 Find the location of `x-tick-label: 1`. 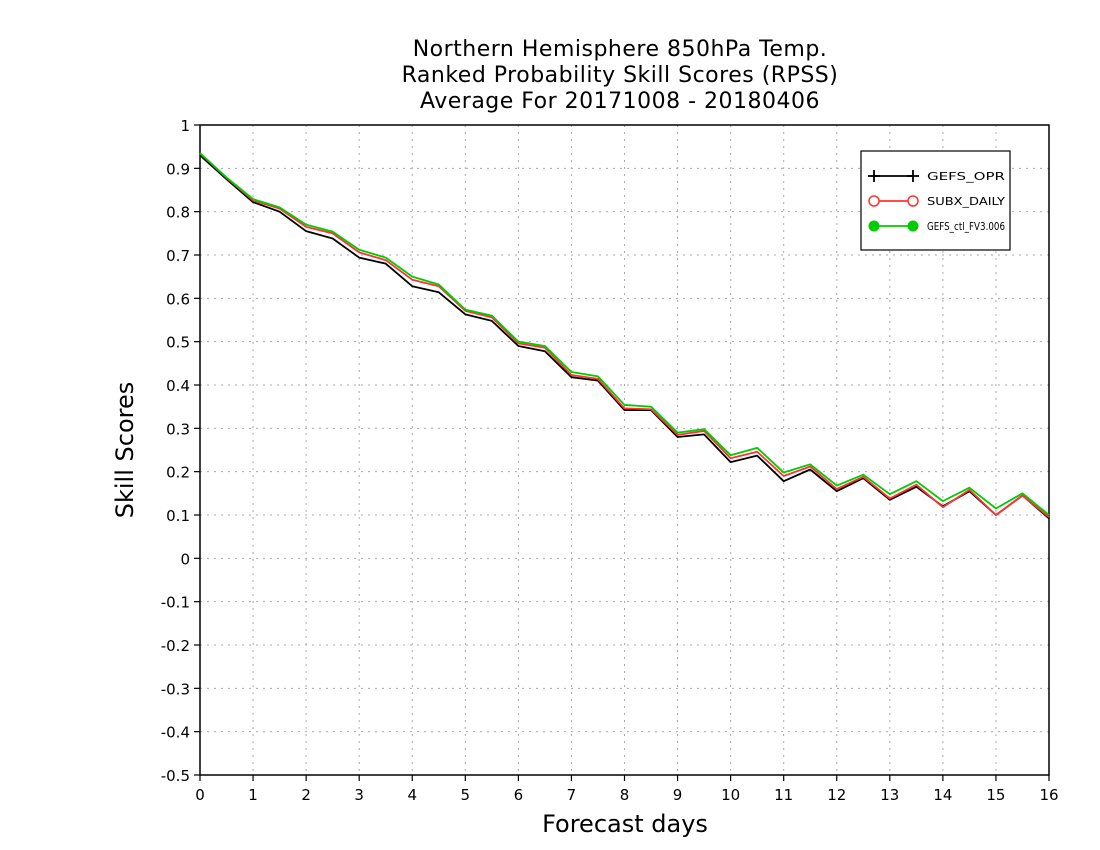

x-tick-label: 1 is located at coordinates (253, 795).